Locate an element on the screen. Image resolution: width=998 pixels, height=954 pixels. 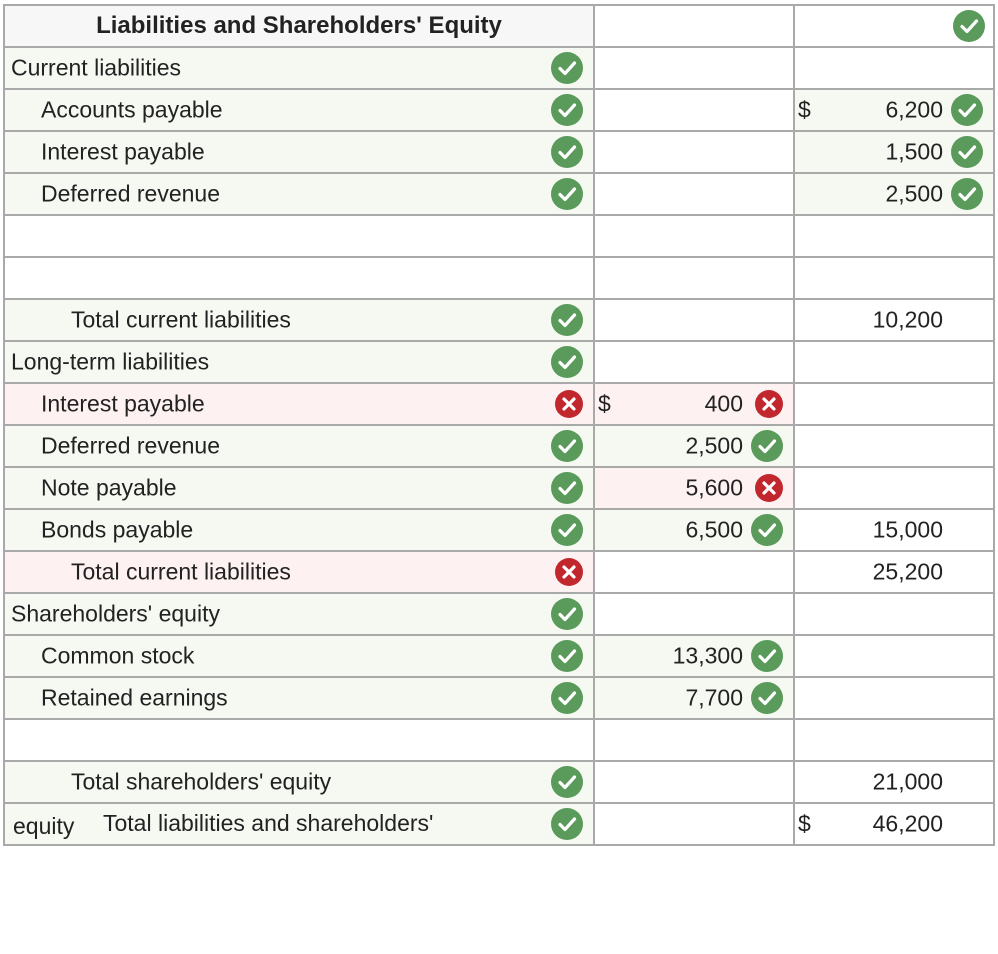
amount-value: 2,500 is located at coordinates (714, 445).